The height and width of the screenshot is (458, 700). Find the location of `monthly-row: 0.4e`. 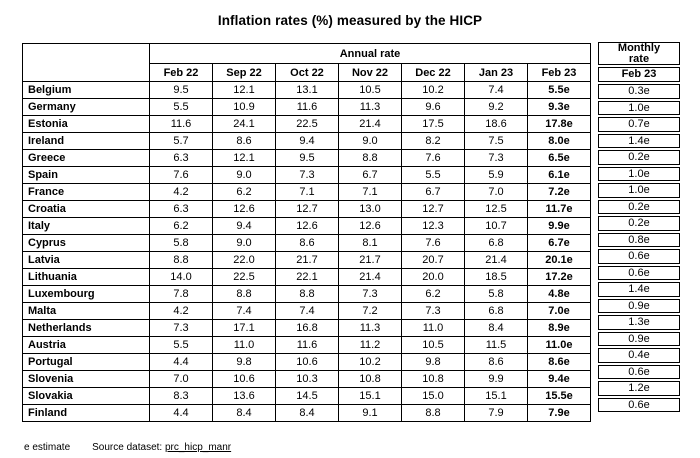

monthly-row: 0.4e is located at coordinates (639, 355).